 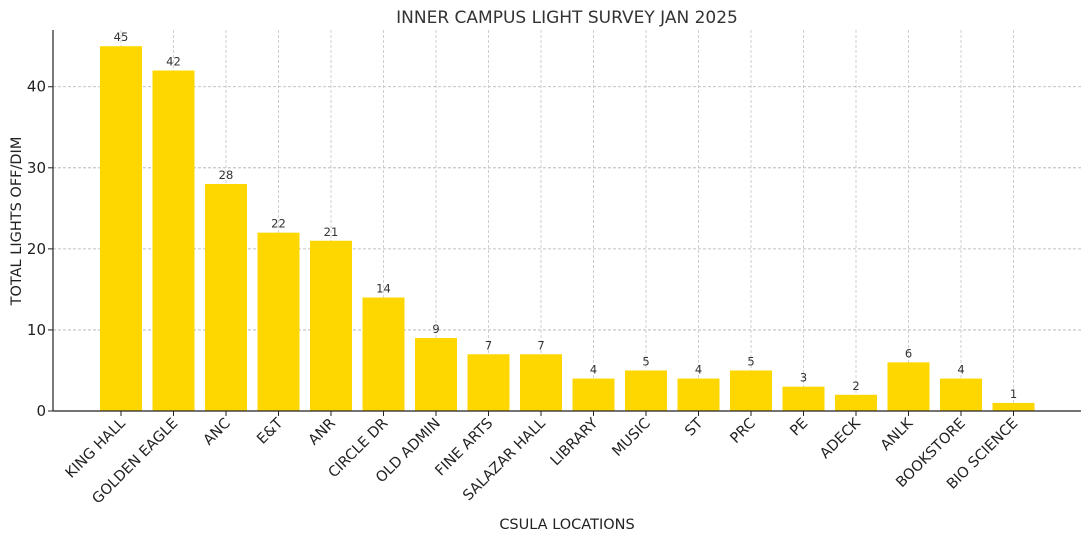 What do you see at coordinates (799, 428) in the screenshot?
I see `x-tick-label: PE` at bounding box center [799, 428].